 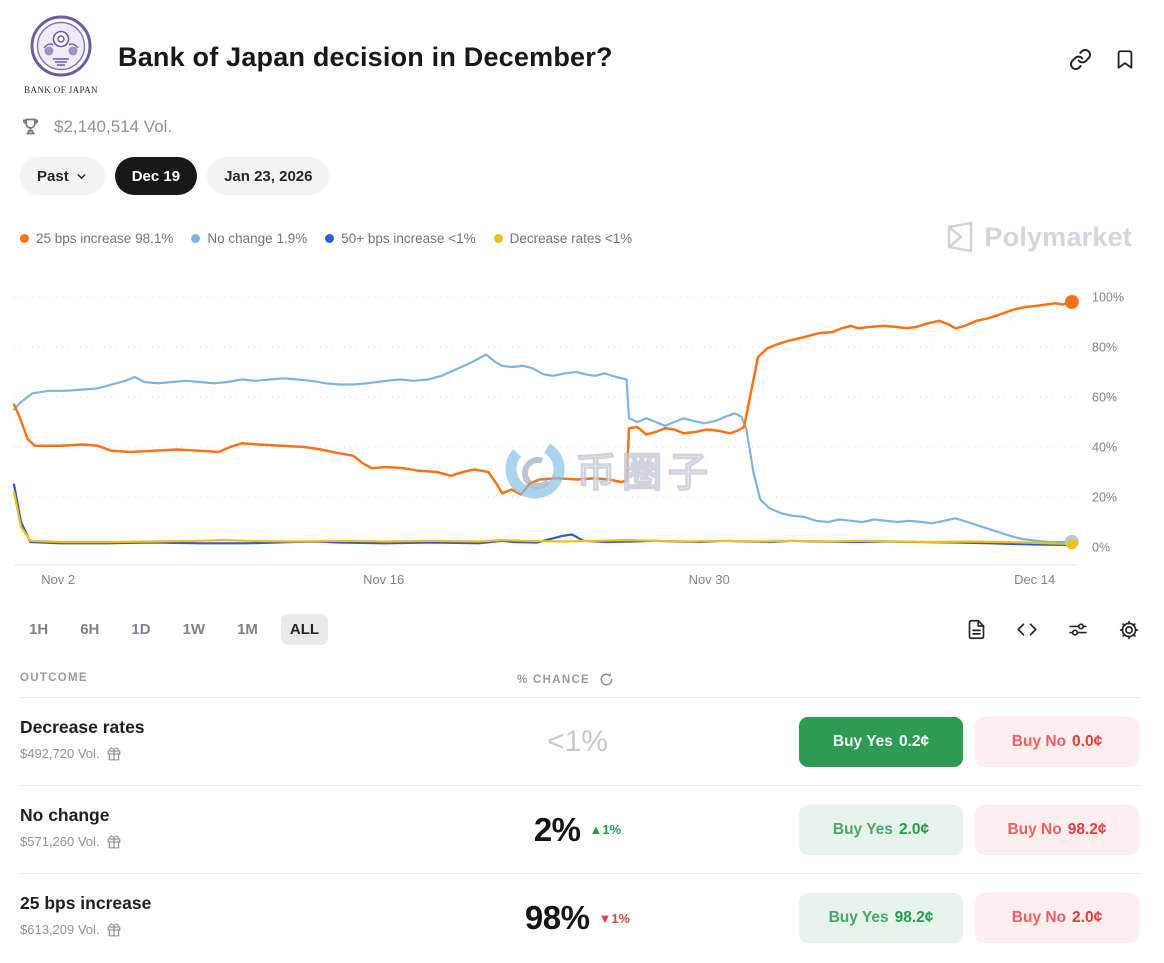 I want to click on range-6h: 6H, so click(x=90, y=629).